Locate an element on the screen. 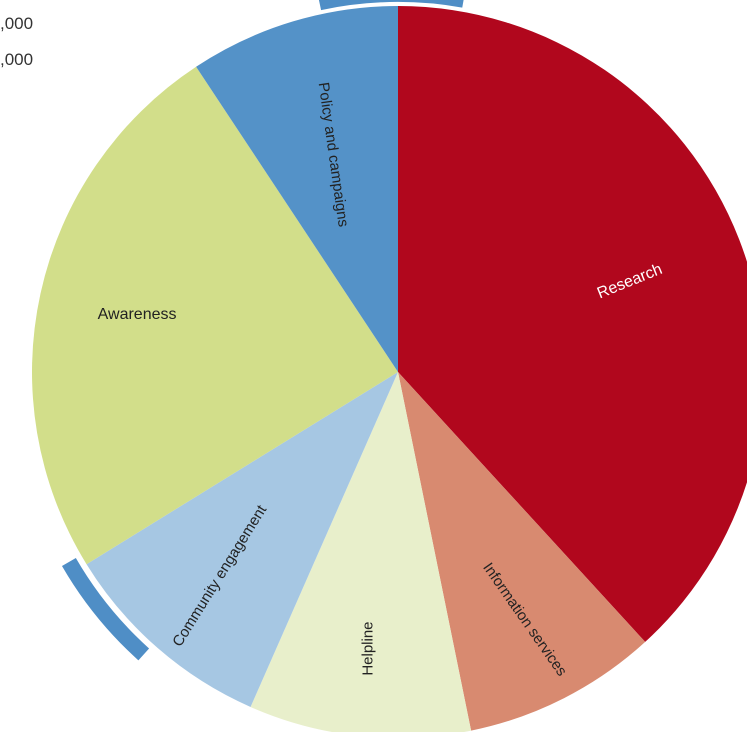  pie-slice-policy-and-campaigns is located at coordinates (297, 189).